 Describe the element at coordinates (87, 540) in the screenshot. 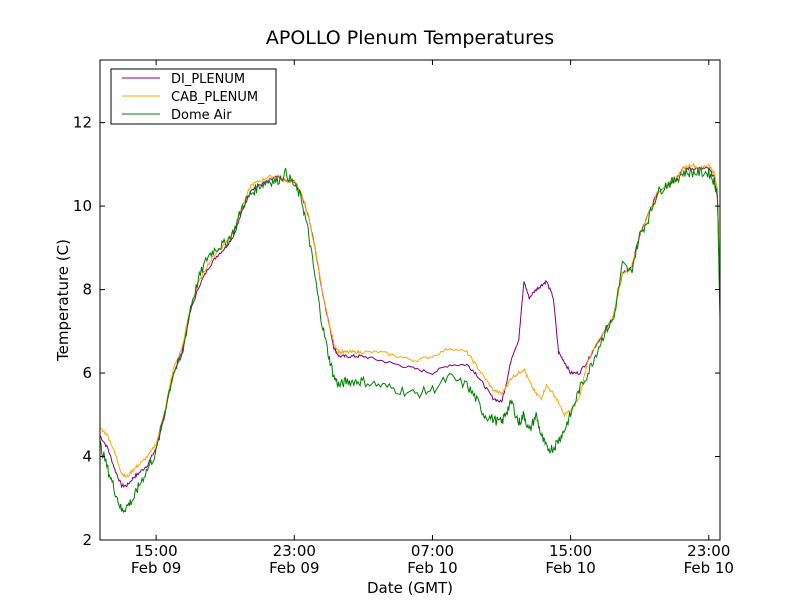

I see `y-tick-label: 2` at that location.